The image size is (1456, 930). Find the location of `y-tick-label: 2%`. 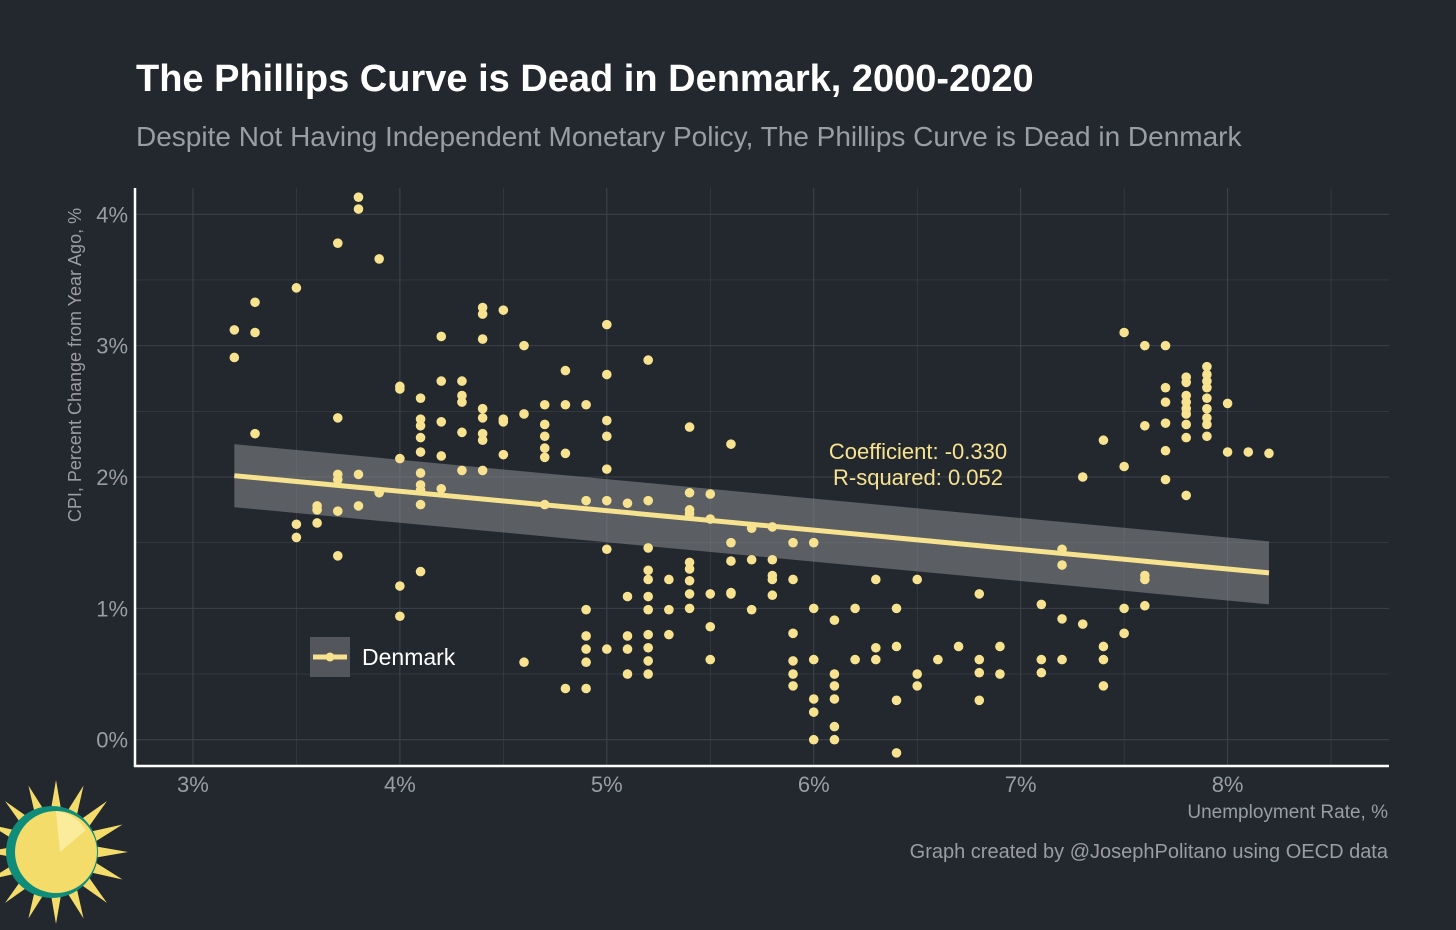

y-tick-label: 2% is located at coordinates (112, 477).